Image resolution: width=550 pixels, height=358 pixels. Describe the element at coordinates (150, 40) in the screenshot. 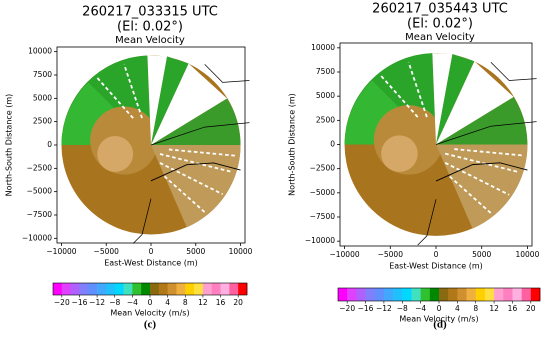

I see `panel-subtitle: Mean Velocity` at that location.